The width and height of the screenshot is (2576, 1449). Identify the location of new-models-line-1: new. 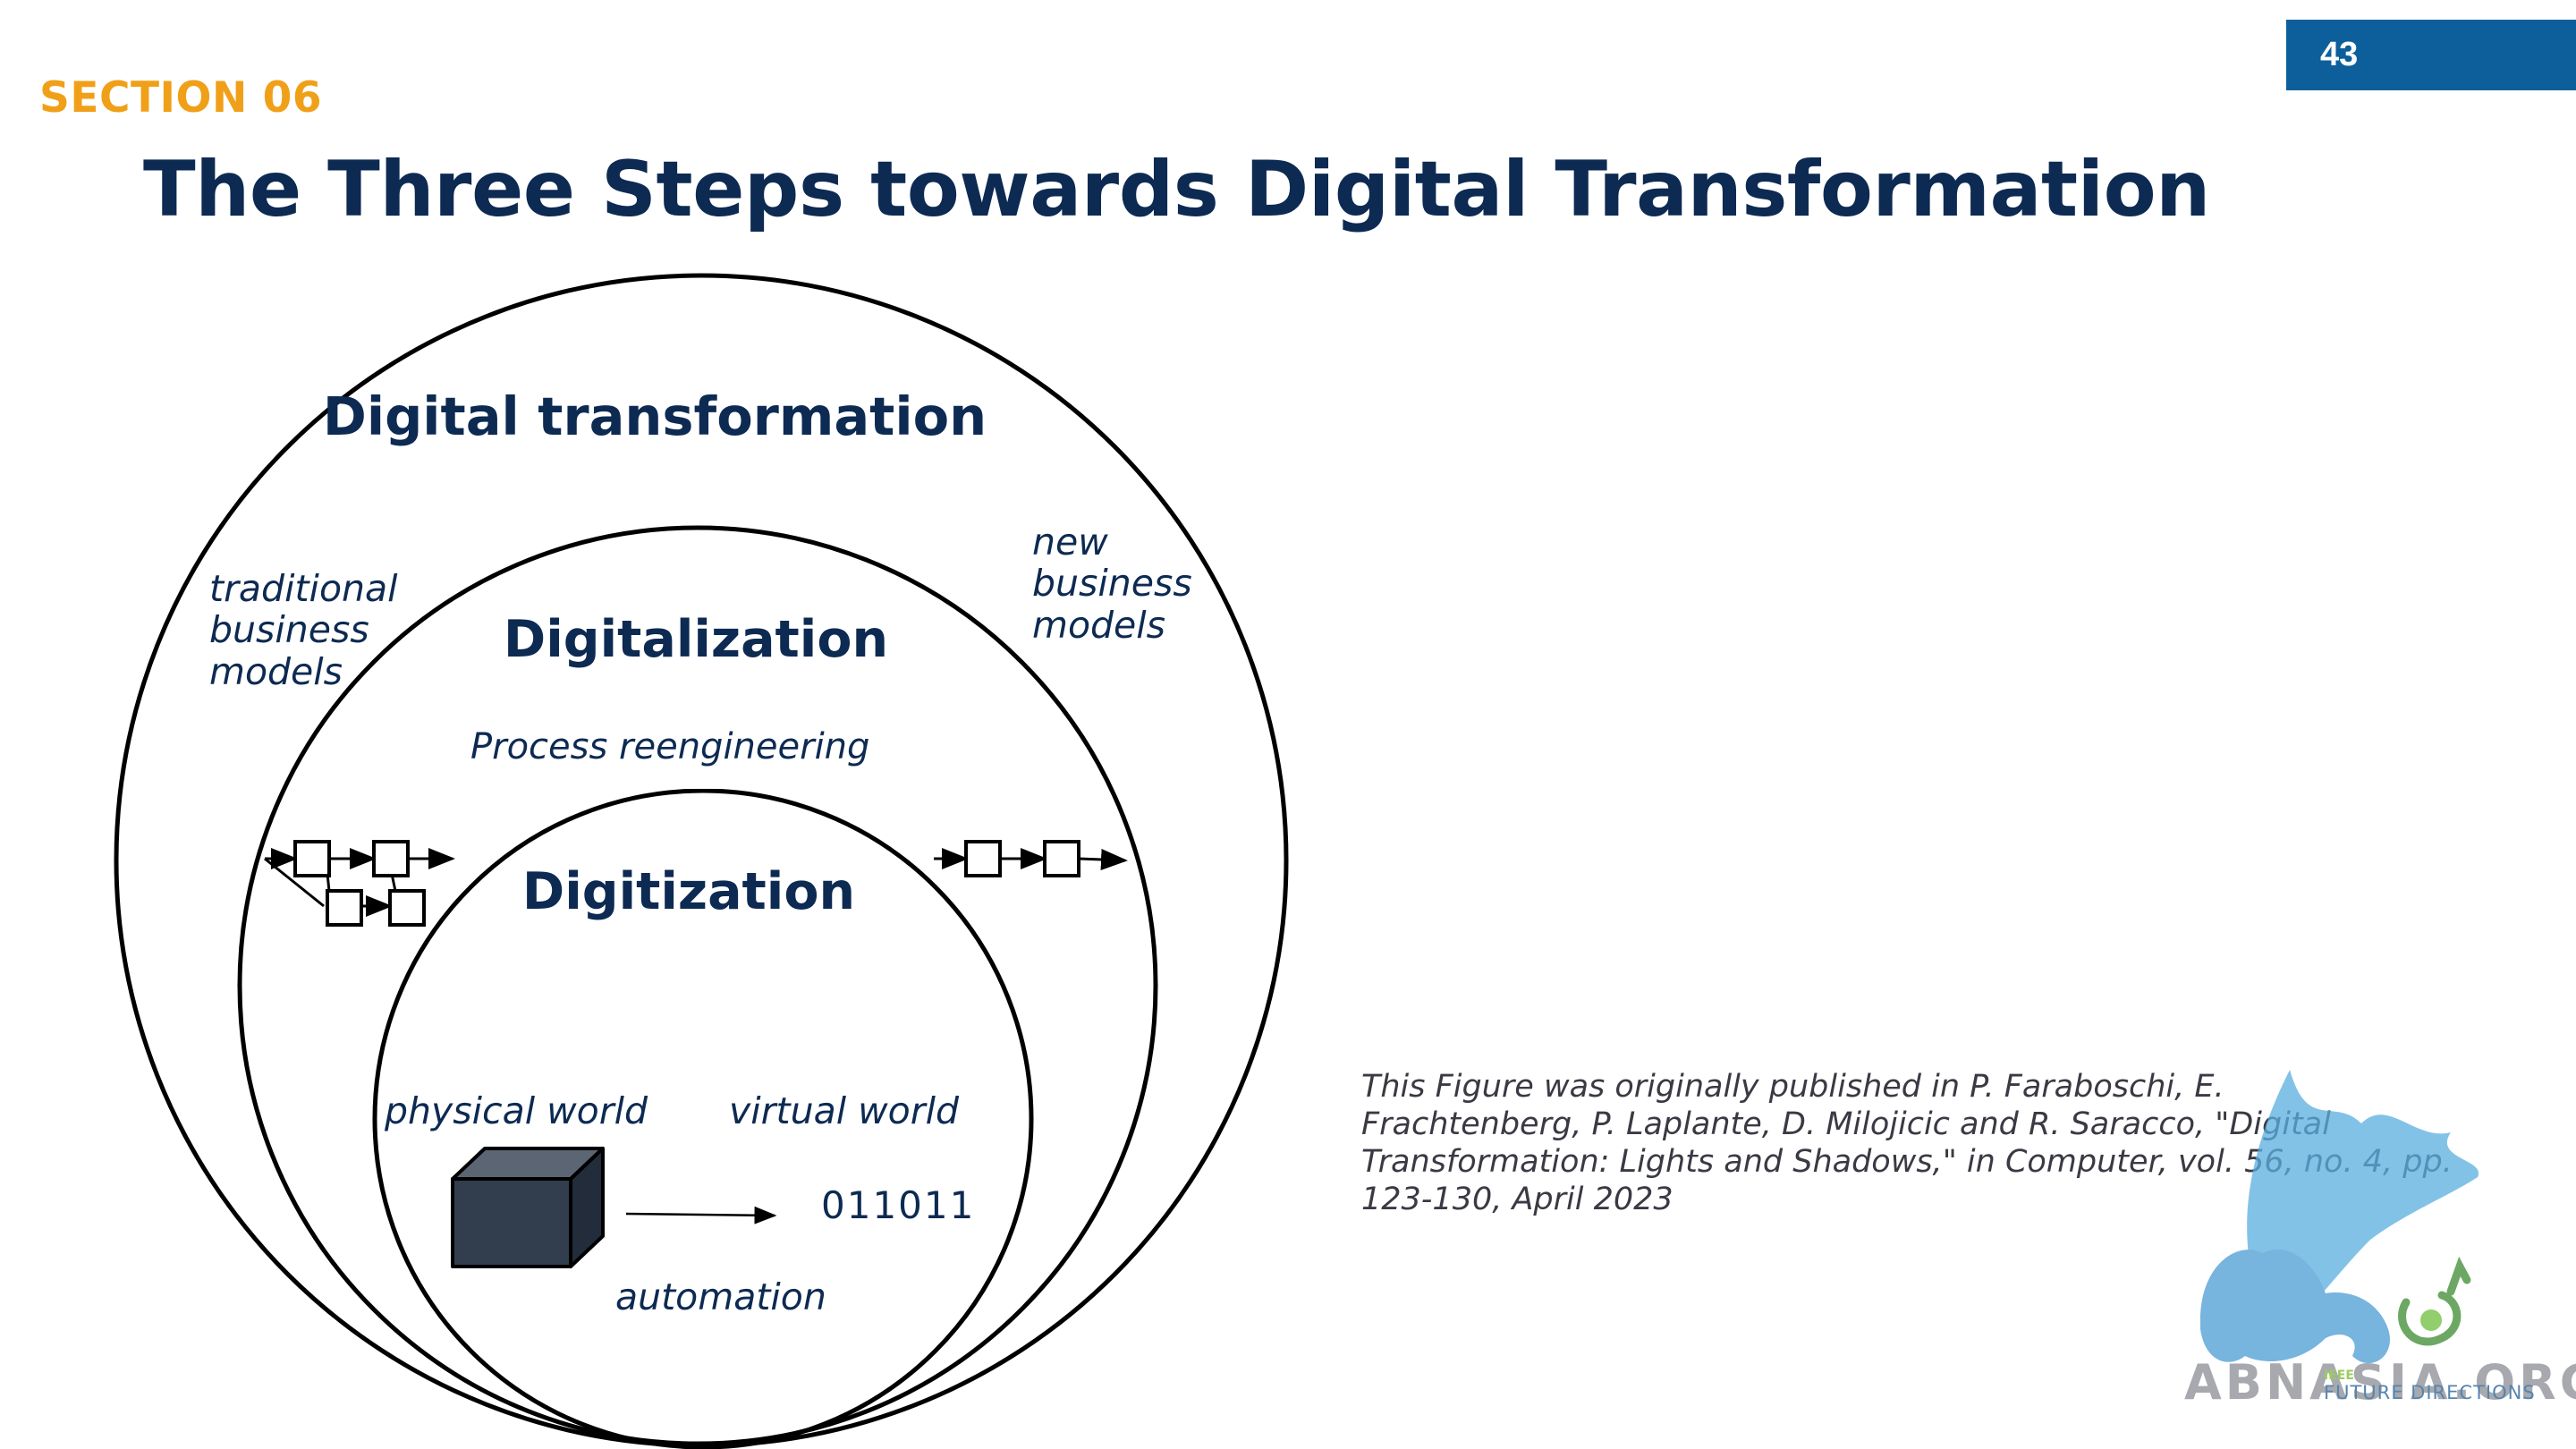
(1070, 542).